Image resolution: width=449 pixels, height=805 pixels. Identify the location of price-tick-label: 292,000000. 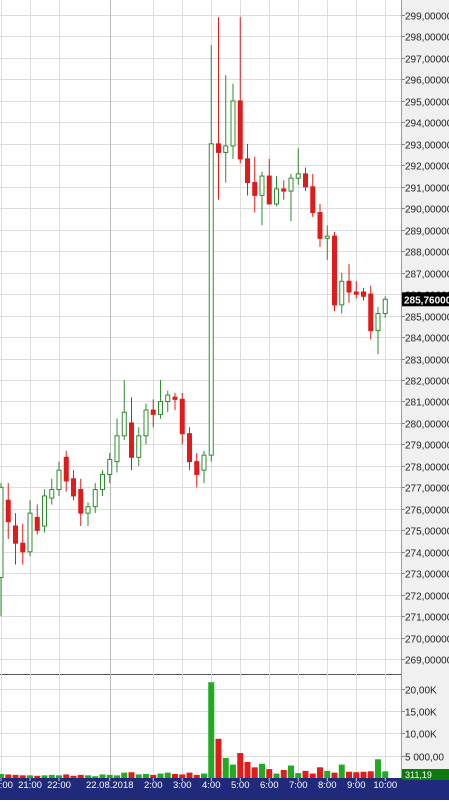
(427, 167).